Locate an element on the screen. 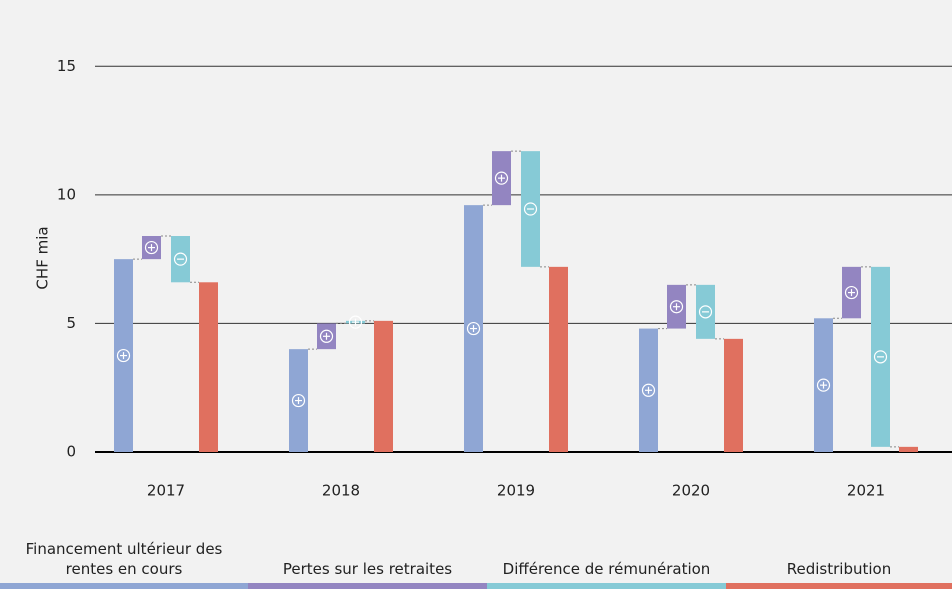 The width and height of the screenshot is (952, 589). y-tick-label: 10 is located at coordinates (66, 194).